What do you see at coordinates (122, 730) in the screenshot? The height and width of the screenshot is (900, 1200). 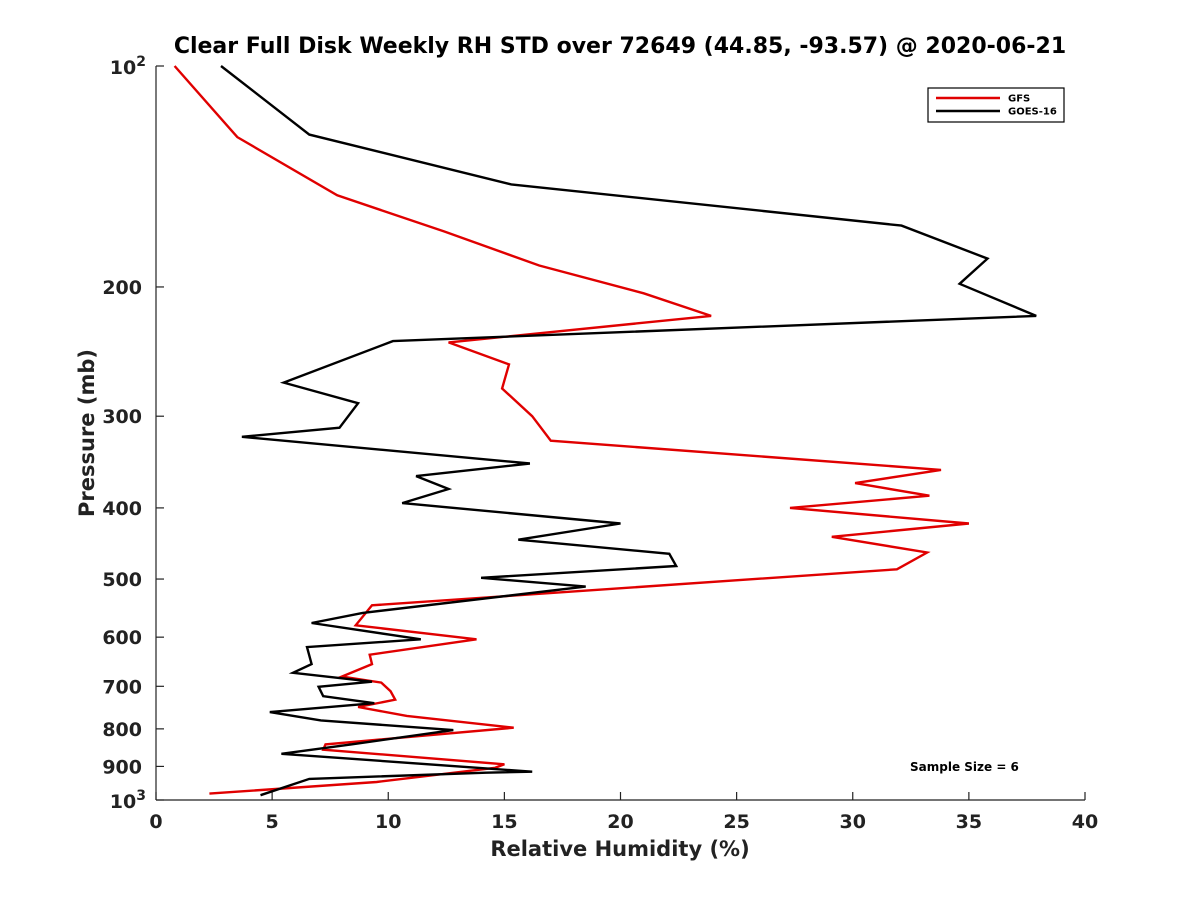 I see `y-tick-label: 800` at bounding box center [122, 730].